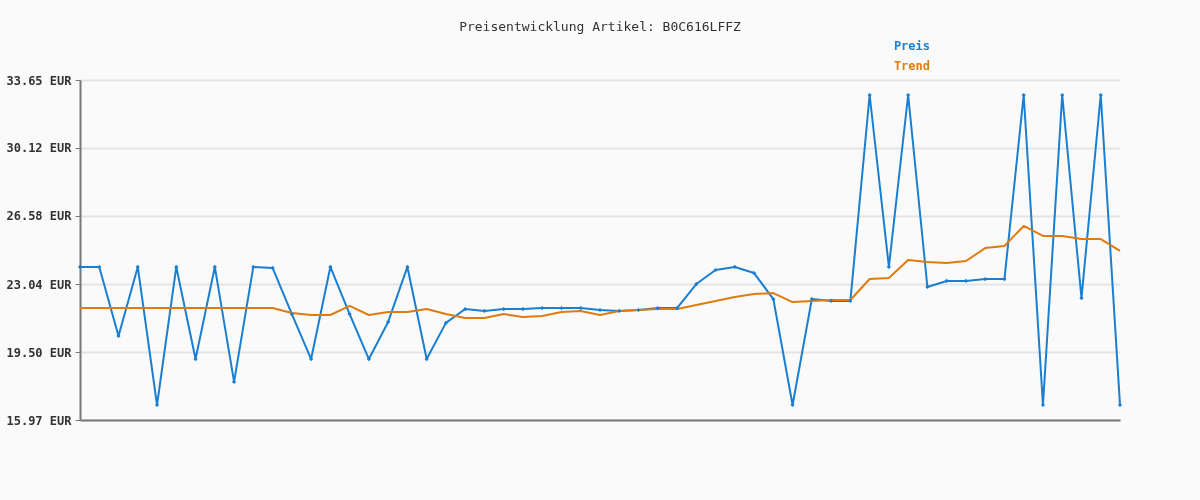 The image size is (1200, 500). I want to click on y-tick-label: 26.58 EUR, so click(39, 216).